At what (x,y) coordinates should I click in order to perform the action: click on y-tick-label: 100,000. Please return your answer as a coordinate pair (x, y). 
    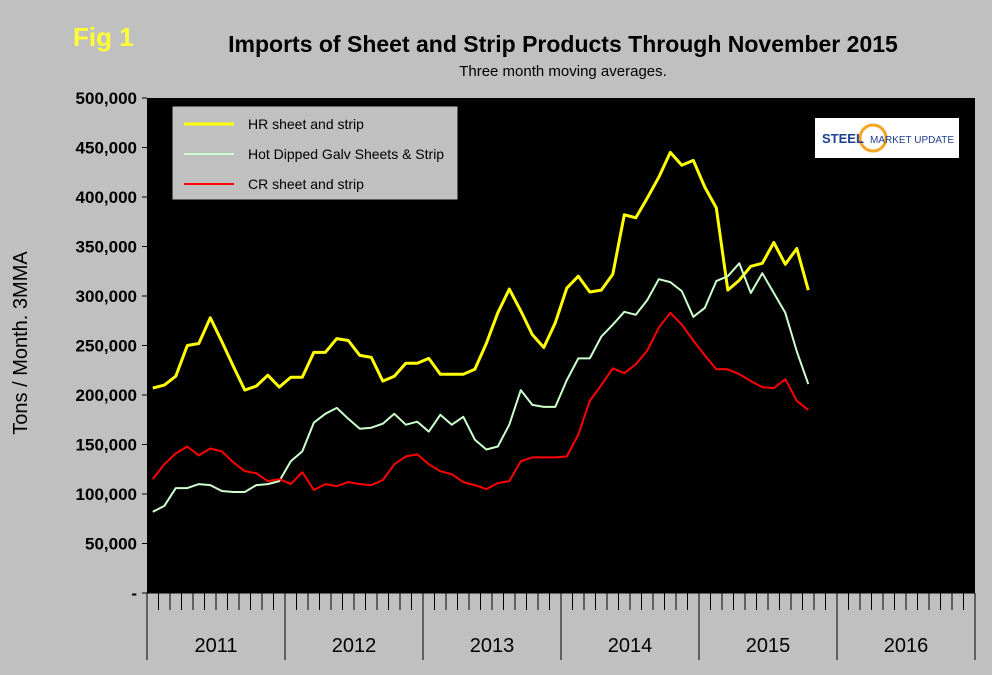
    Looking at the image, I should click on (106, 494).